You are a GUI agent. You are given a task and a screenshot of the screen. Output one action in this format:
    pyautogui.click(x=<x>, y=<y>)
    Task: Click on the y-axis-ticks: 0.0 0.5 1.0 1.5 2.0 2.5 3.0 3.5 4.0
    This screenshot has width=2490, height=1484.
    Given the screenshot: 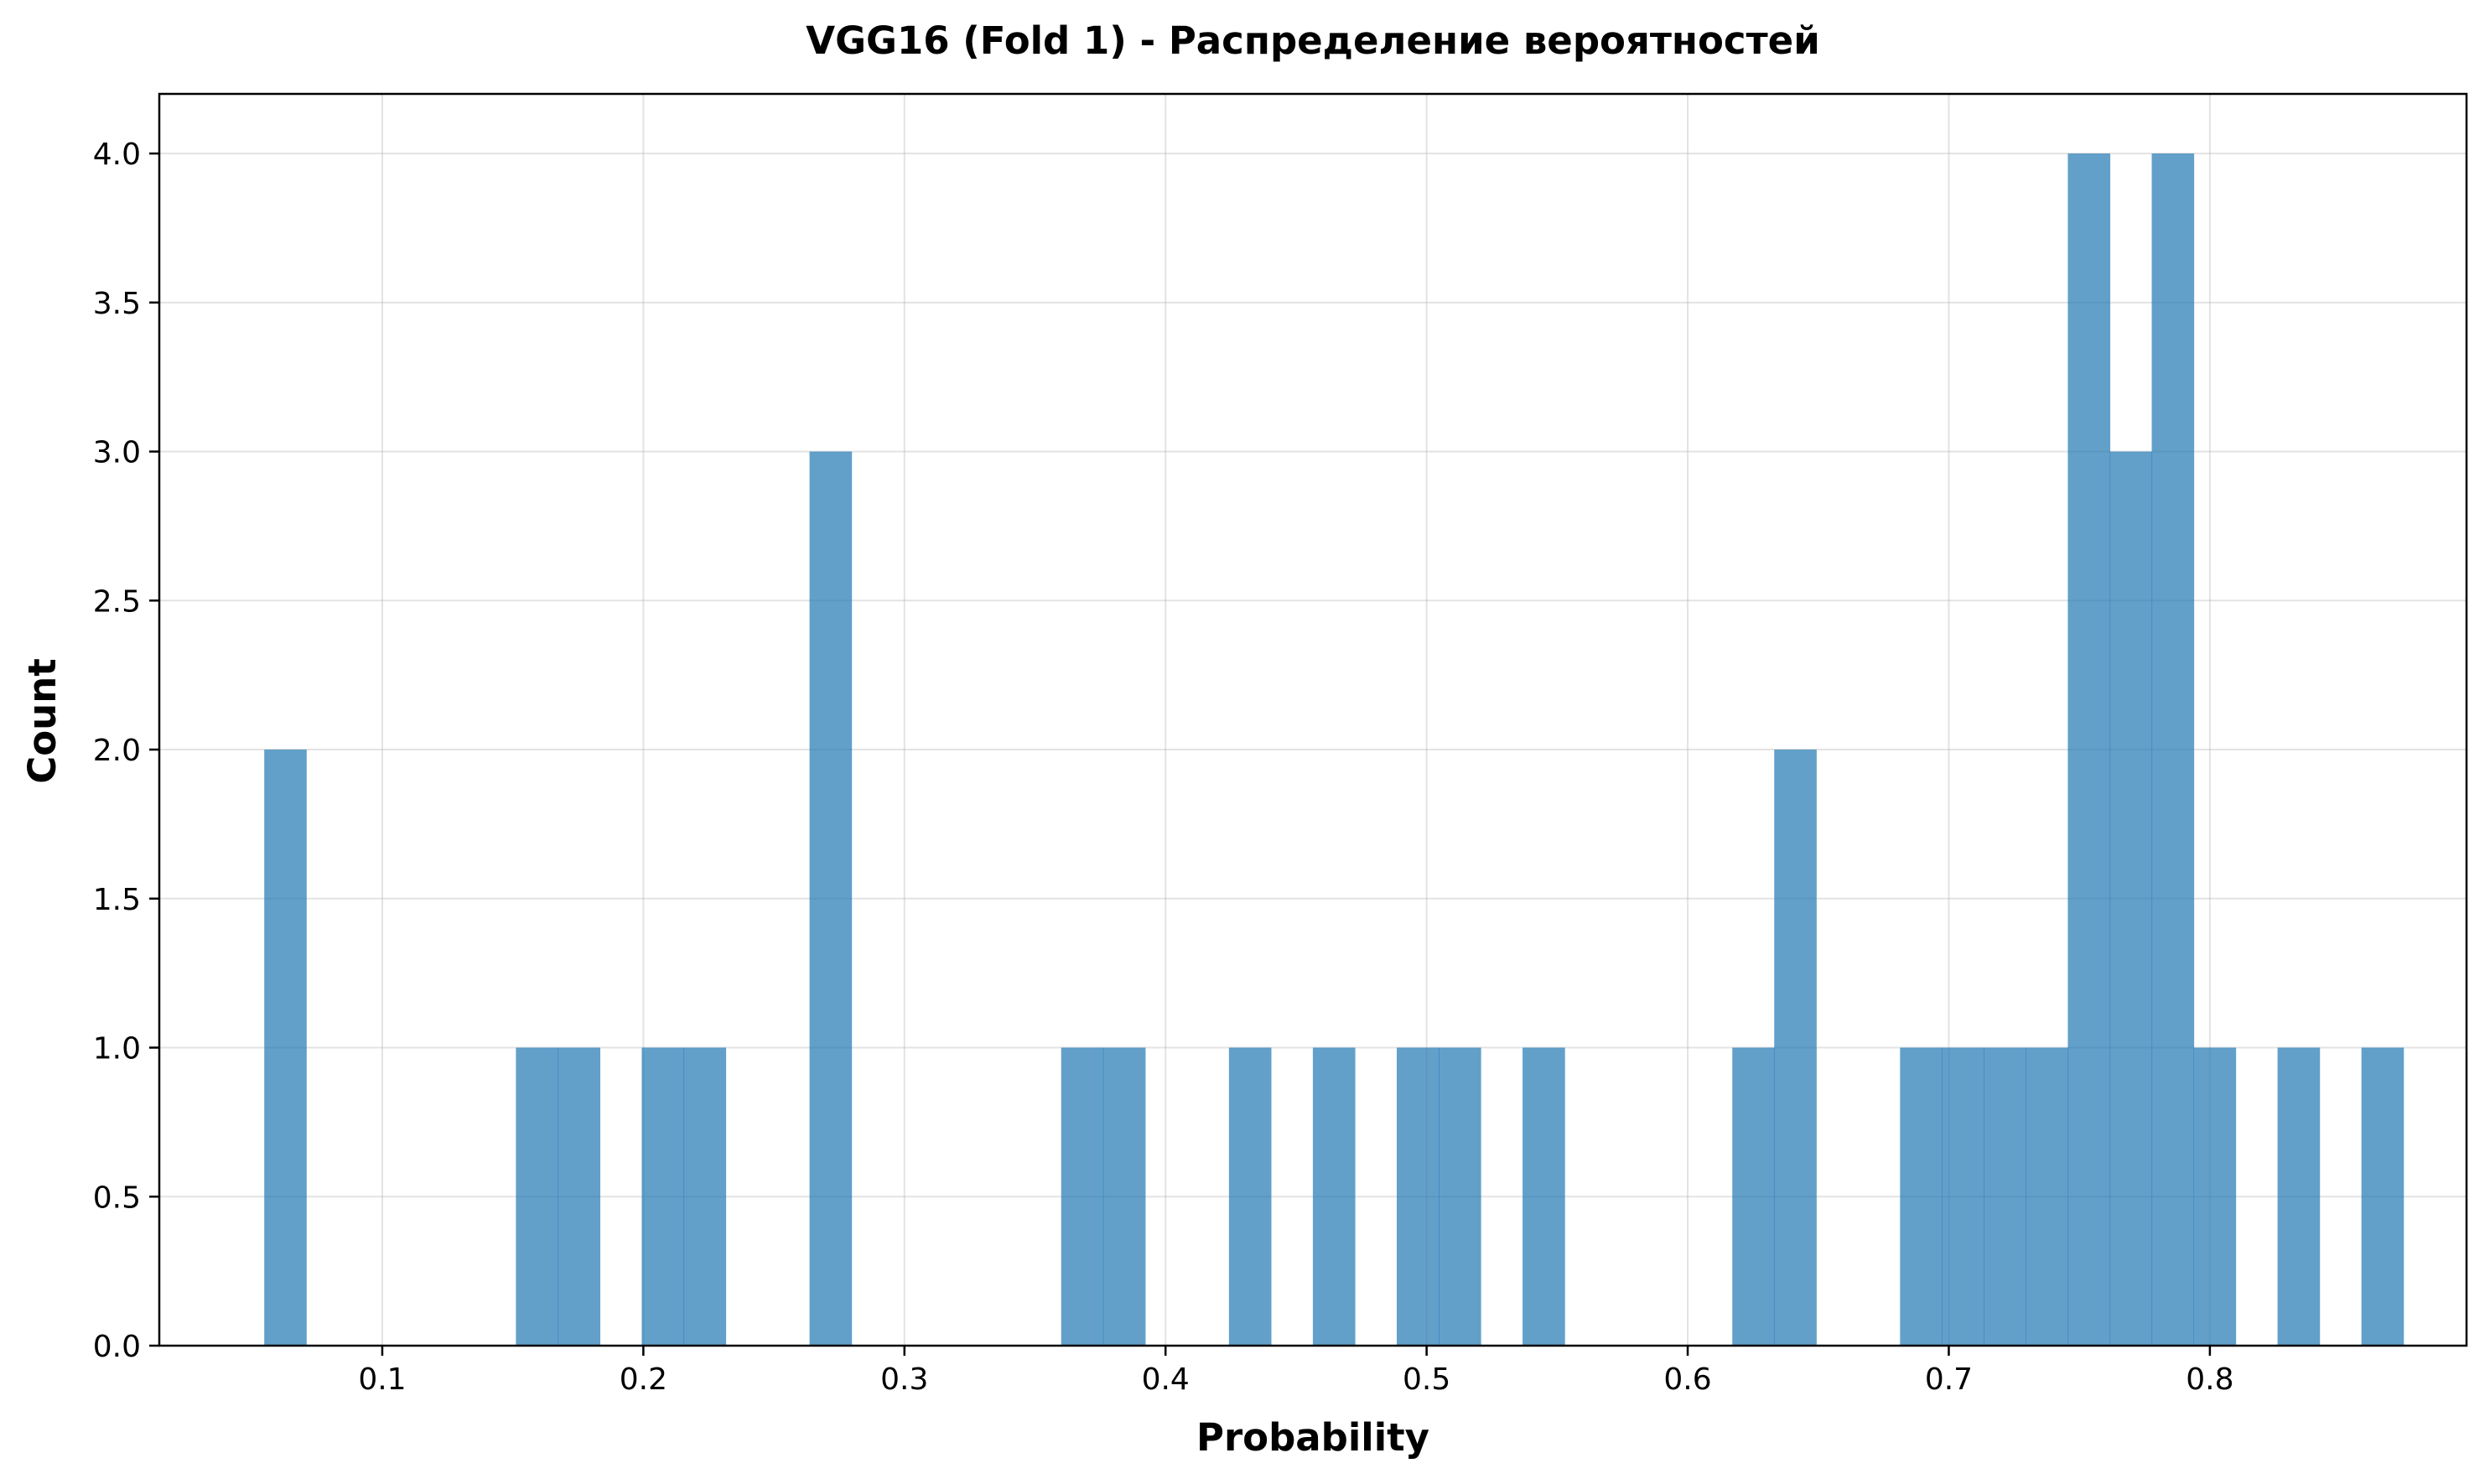 What is the action you would take?
    pyautogui.click(x=126, y=751)
    